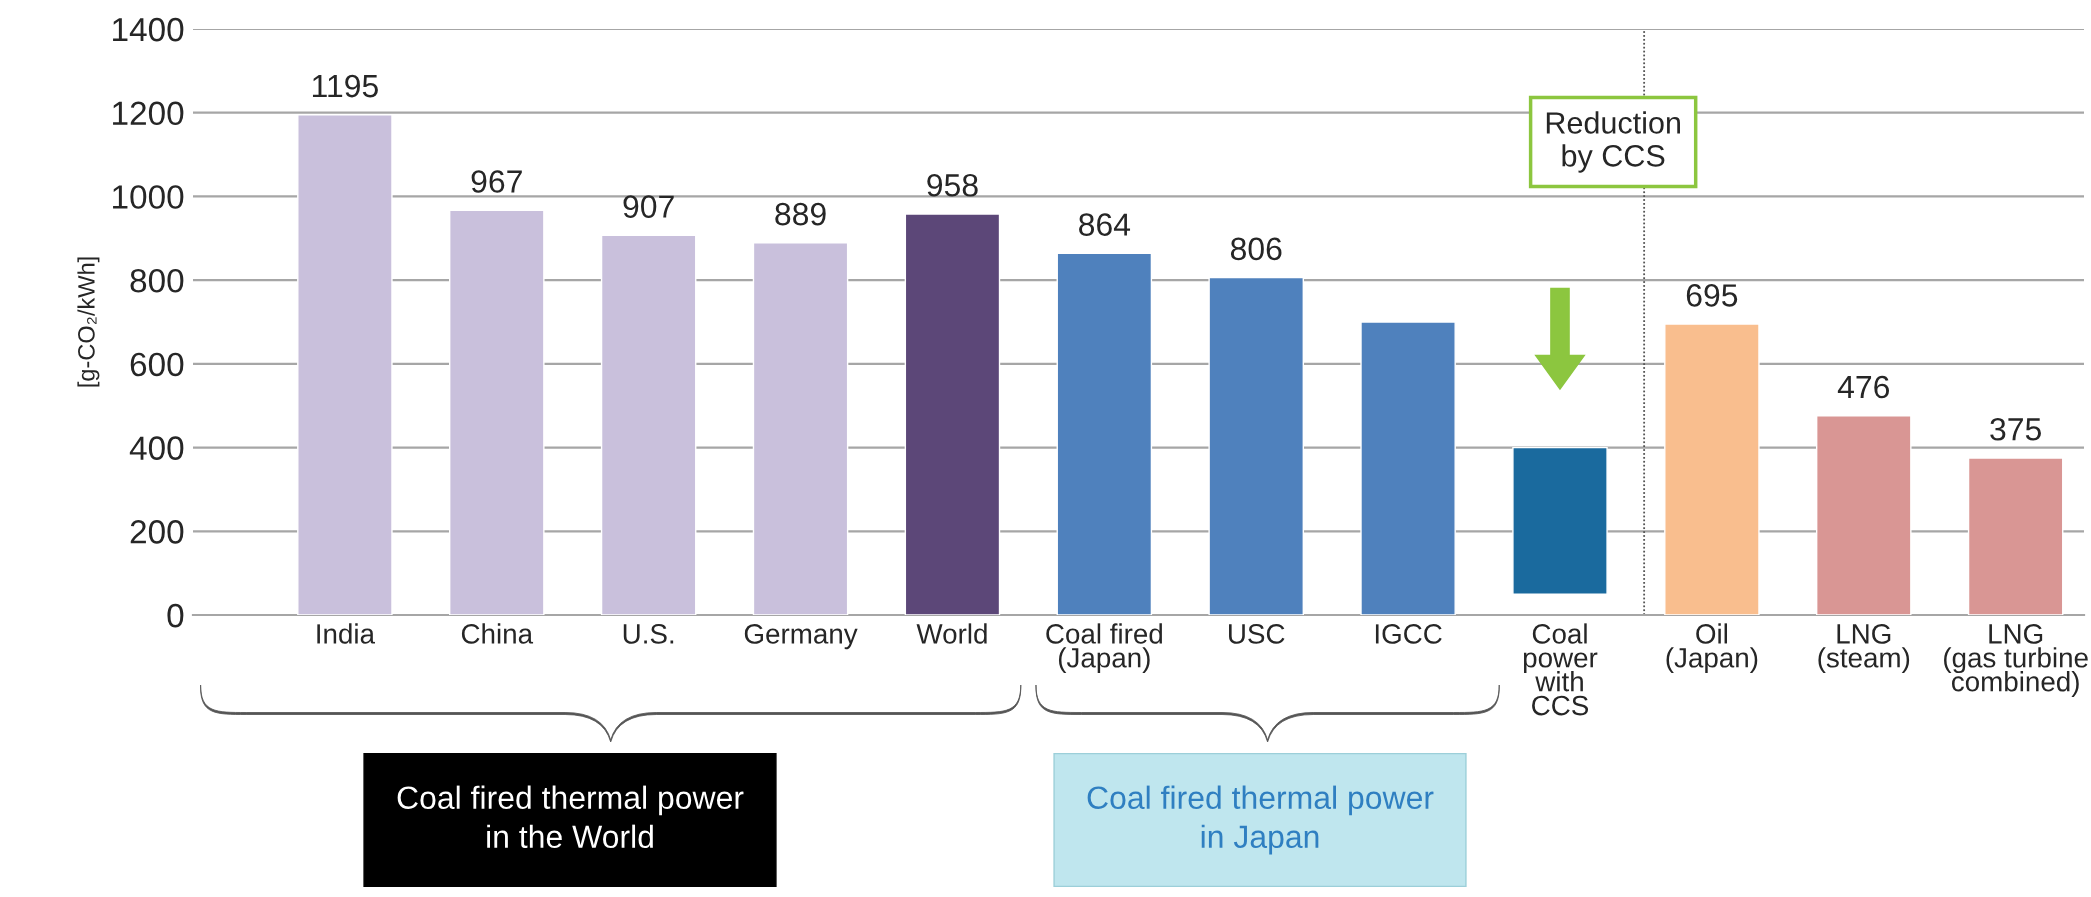 The width and height of the screenshot is (2091, 897). I want to click on x-tick-label: World, so click(951, 633).